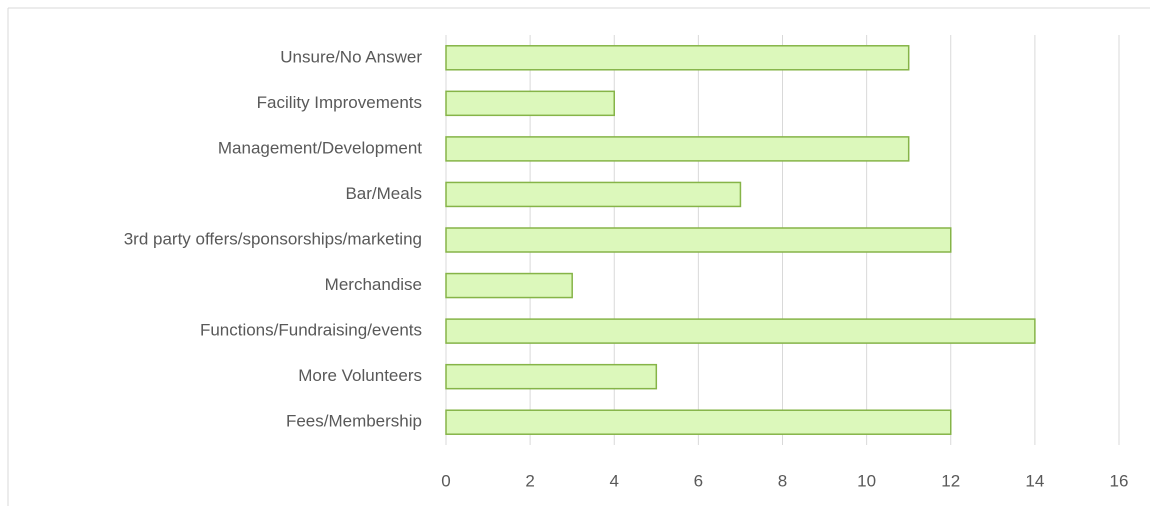 Image resolution: width=1150 pixels, height=506 pixels. What do you see at coordinates (698, 480) in the screenshot?
I see `x-tick-label: 6` at bounding box center [698, 480].